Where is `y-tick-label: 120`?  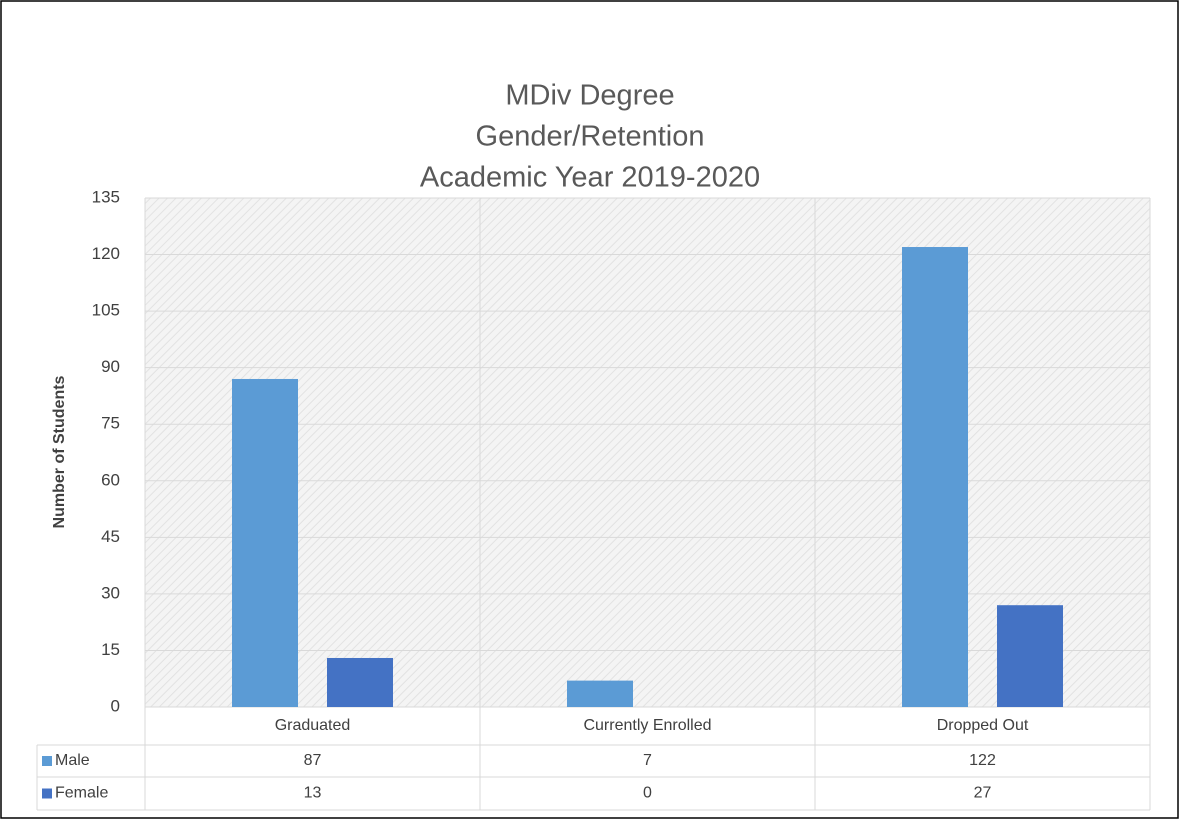
y-tick-label: 120 is located at coordinates (106, 253).